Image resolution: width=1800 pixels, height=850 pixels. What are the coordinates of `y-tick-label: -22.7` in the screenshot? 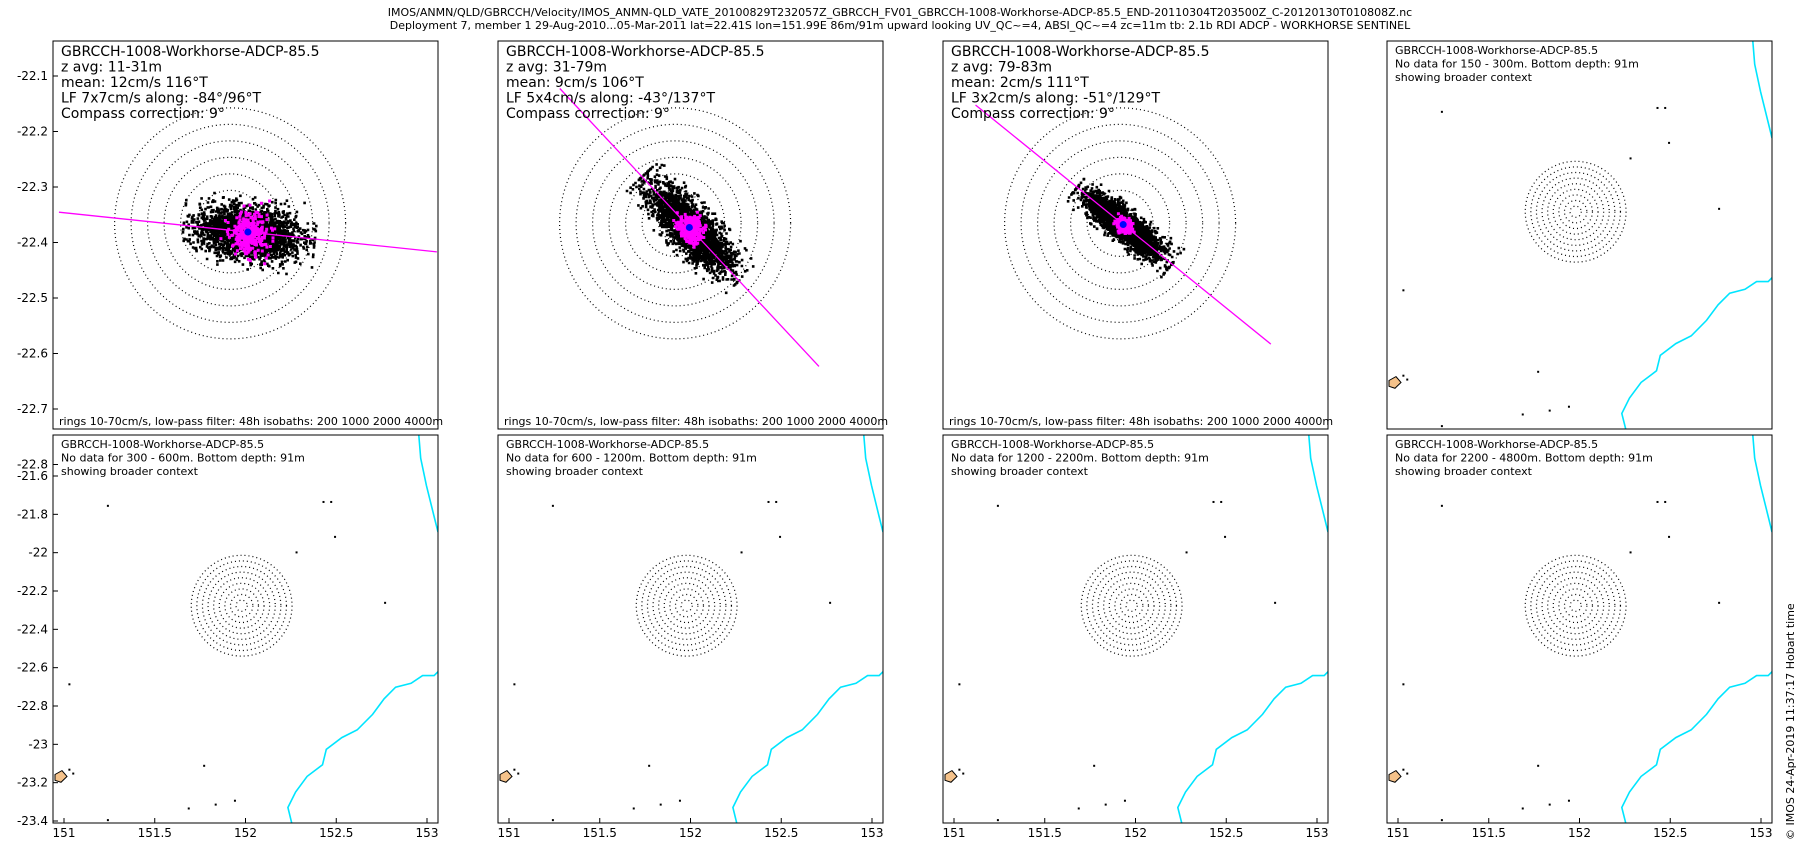 It's located at (32, 409).